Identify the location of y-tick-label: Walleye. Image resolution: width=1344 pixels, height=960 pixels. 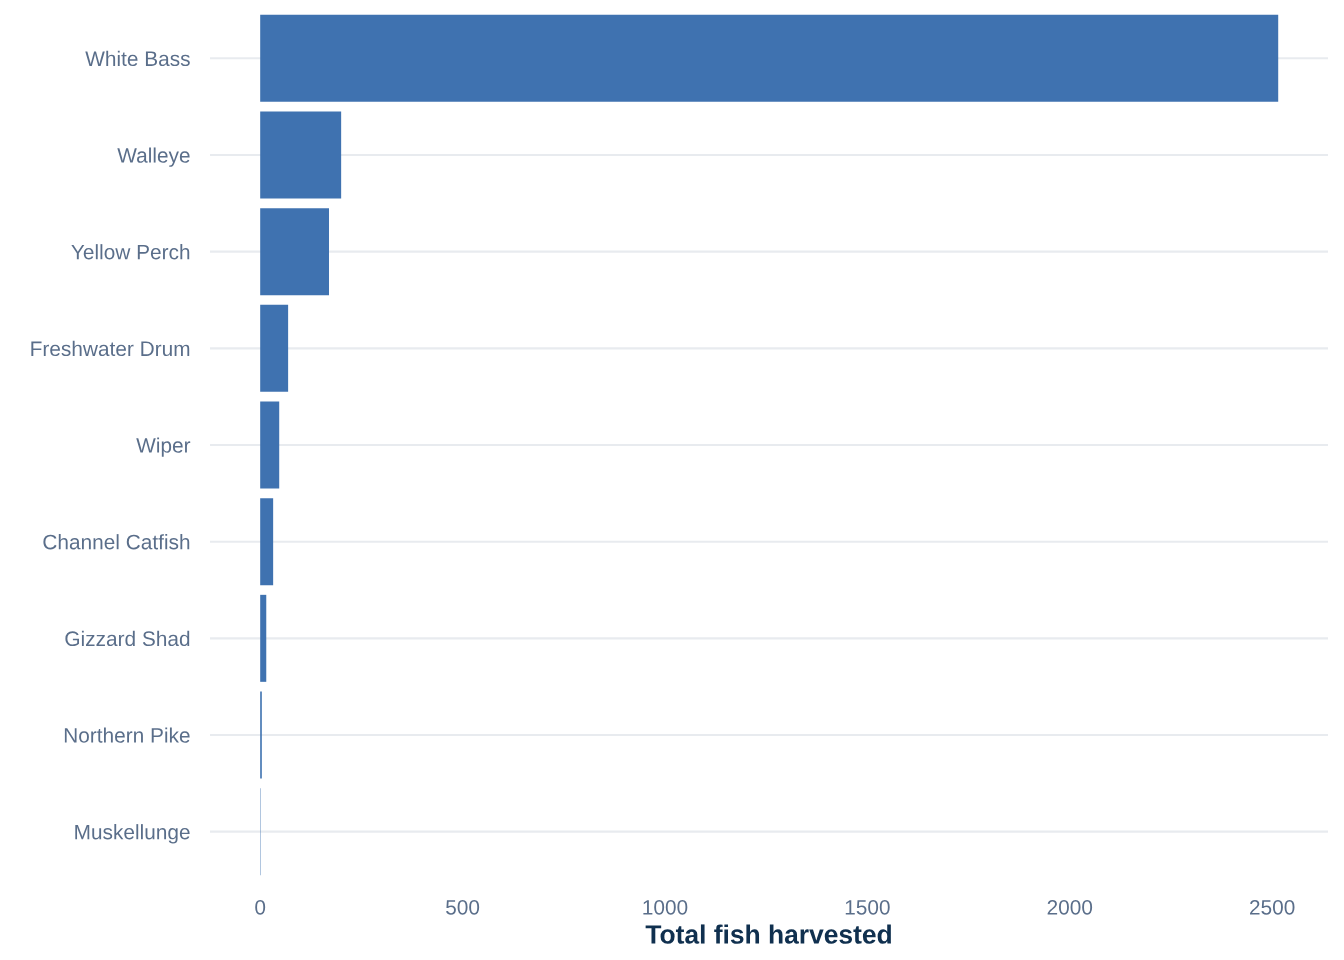
(153, 157).